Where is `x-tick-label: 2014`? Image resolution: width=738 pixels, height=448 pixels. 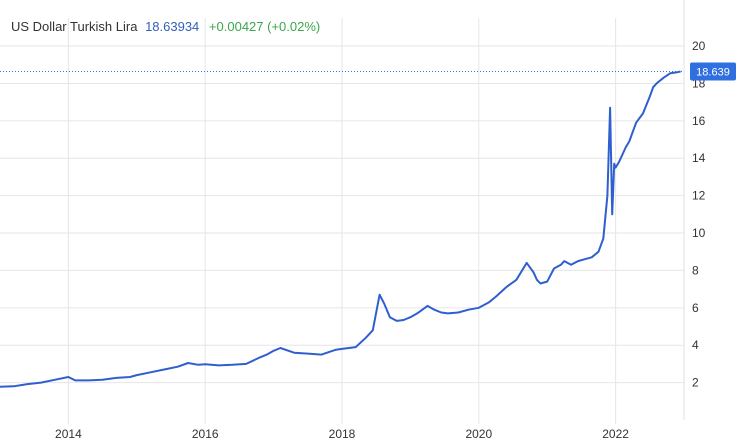
x-tick-label: 2014 is located at coordinates (68, 434).